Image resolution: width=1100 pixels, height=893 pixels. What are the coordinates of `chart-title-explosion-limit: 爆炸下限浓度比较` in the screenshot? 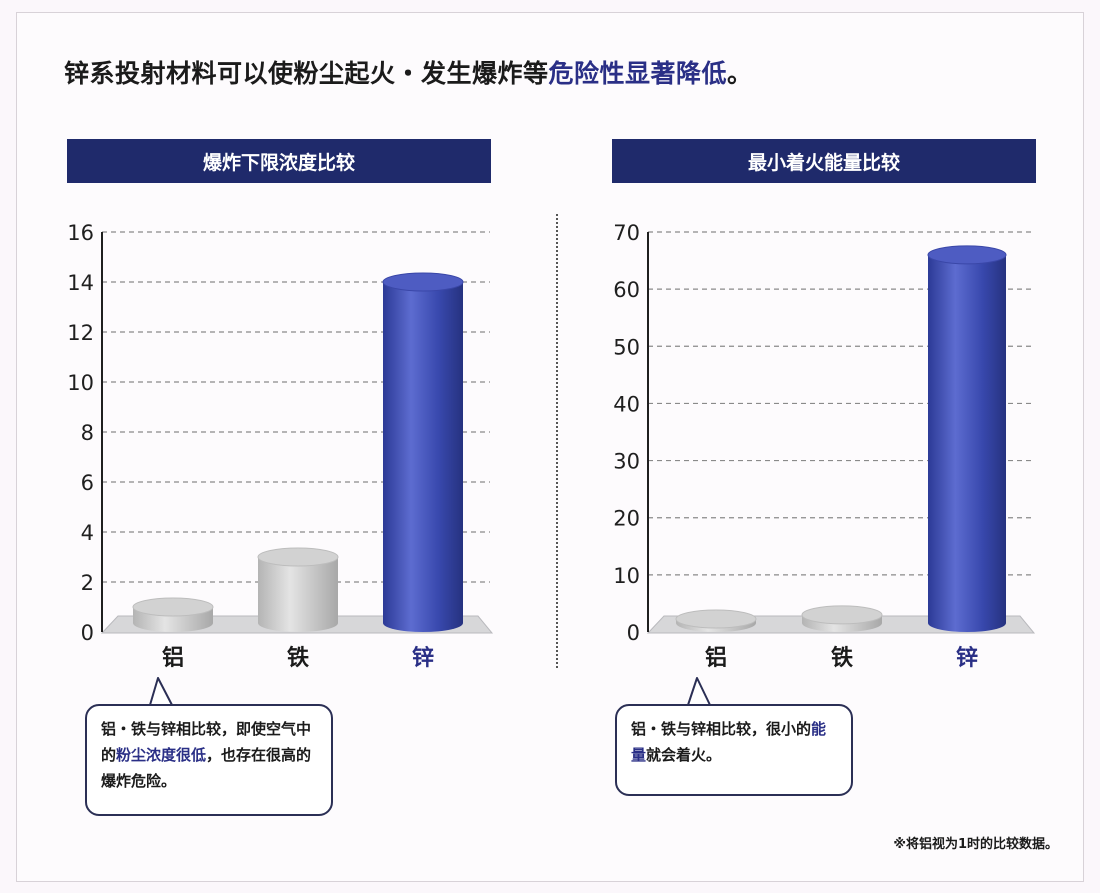 It's located at (279, 161).